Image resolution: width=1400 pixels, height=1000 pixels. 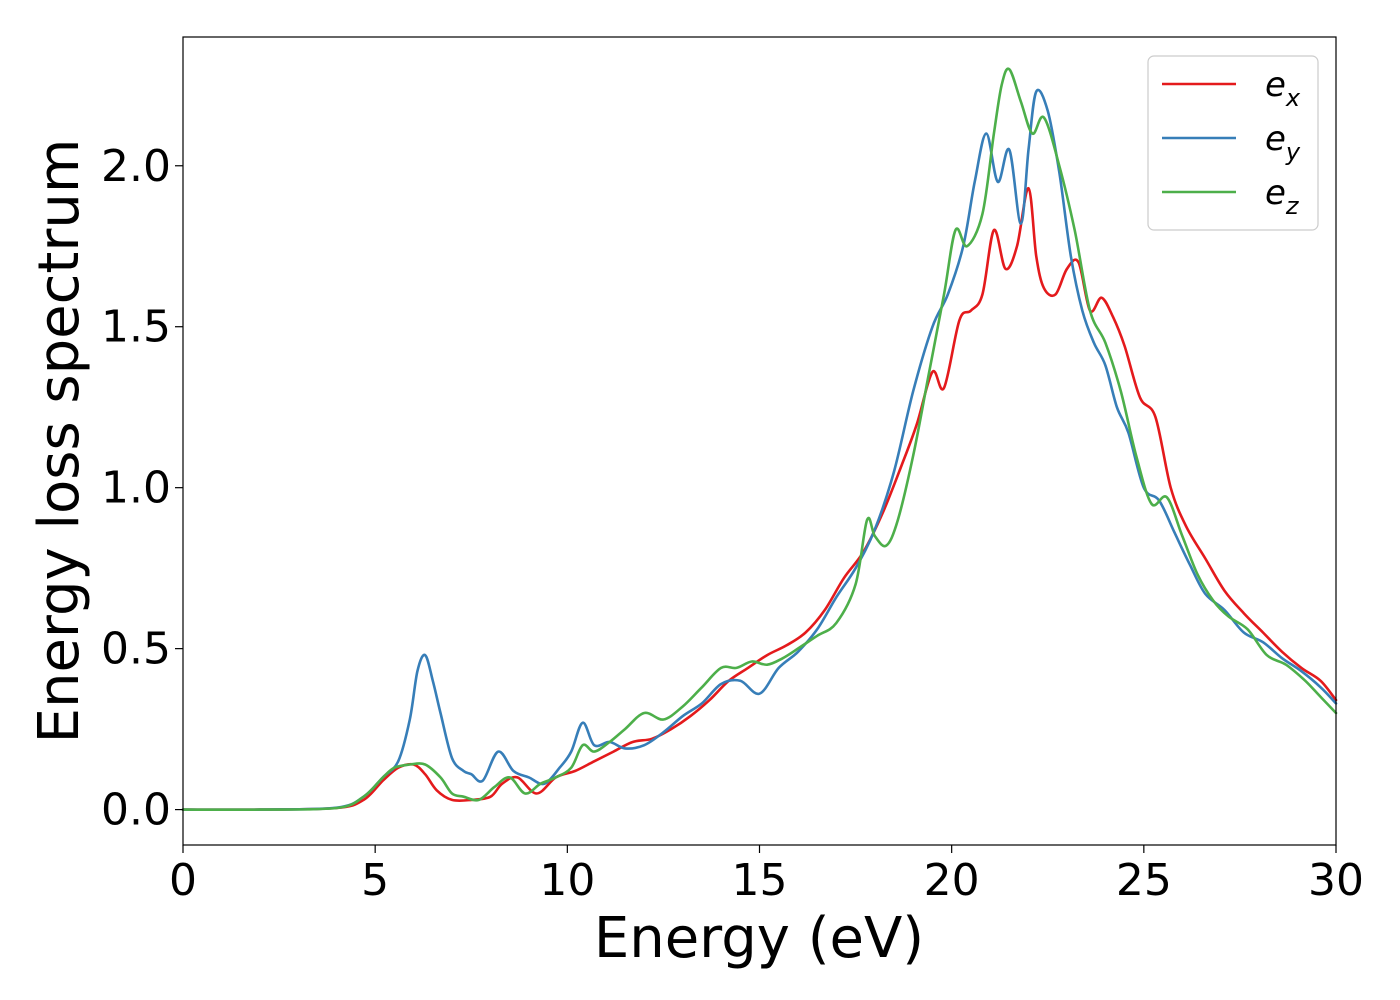 What do you see at coordinates (567, 880) in the screenshot?
I see `x-tick-label: 10` at bounding box center [567, 880].